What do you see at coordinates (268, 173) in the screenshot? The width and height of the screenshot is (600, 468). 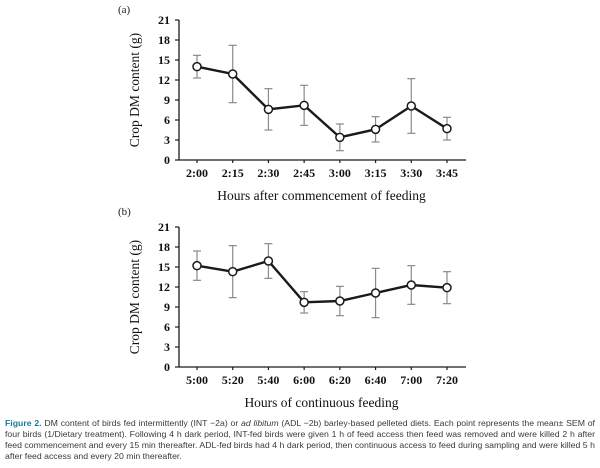 I see `x-tick-label: 2:30` at bounding box center [268, 173].